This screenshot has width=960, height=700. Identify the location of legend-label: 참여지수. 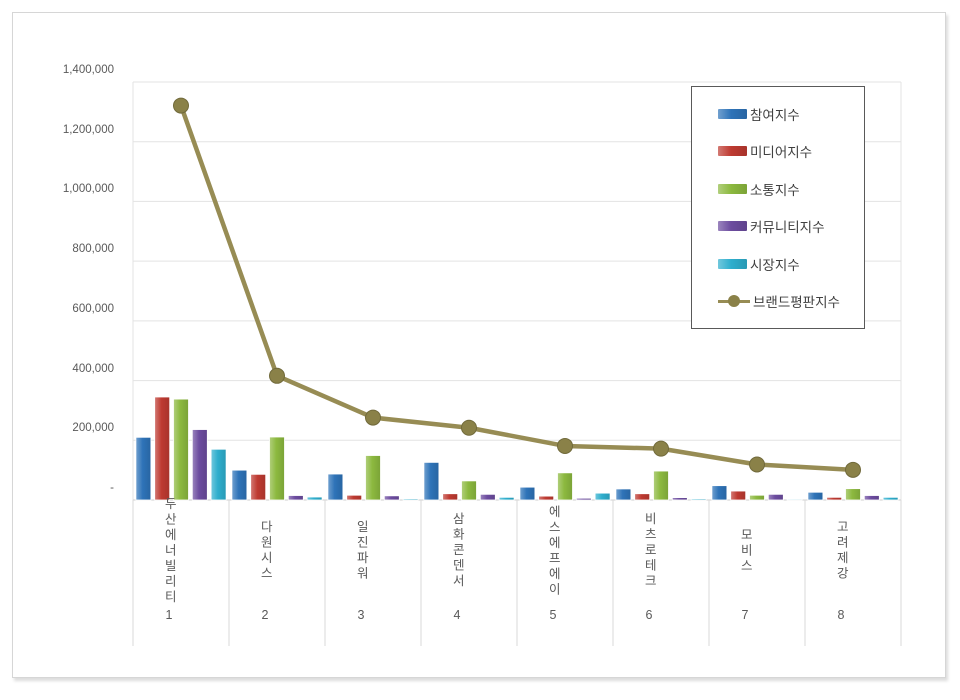
(775, 115).